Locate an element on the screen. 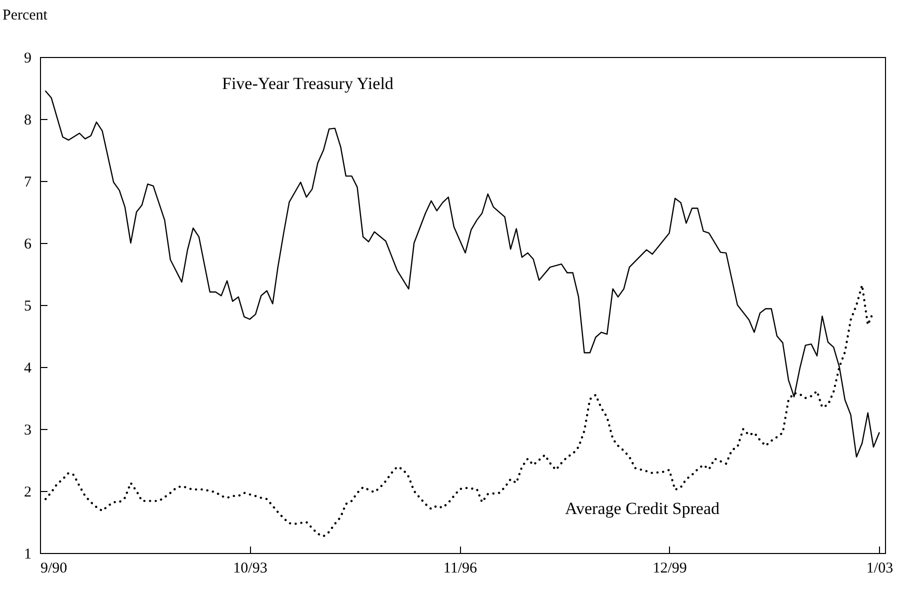 The width and height of the screenshot is (907, 592). y-tick-label: 3 is located at coordinates (28, 430).